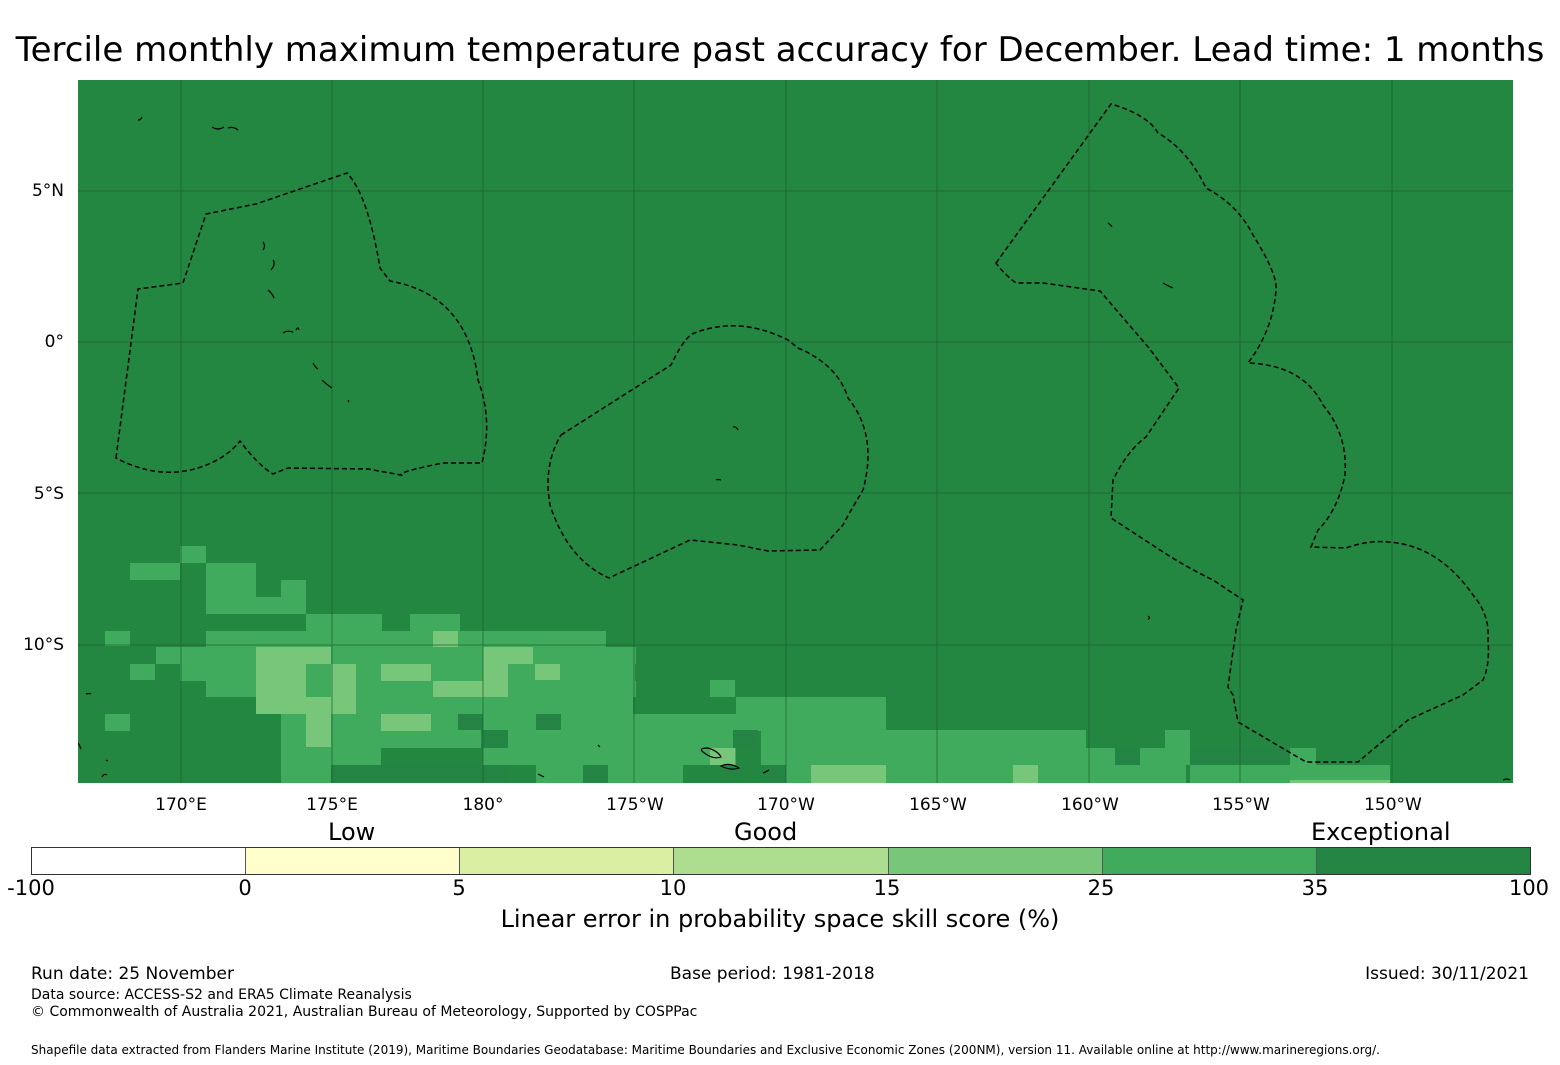 The height and width of the screenshot is (1065, 1560). I want to click on lon-label-165w: 165°W, so click(938, 805).